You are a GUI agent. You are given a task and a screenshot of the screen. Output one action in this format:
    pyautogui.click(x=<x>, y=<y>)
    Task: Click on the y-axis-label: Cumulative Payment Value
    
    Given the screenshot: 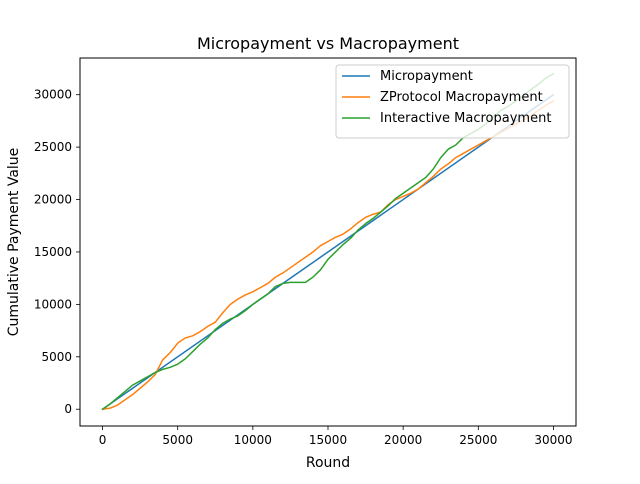 What is the action you would take?
    pyautogui.click(x=14, y=242)
    